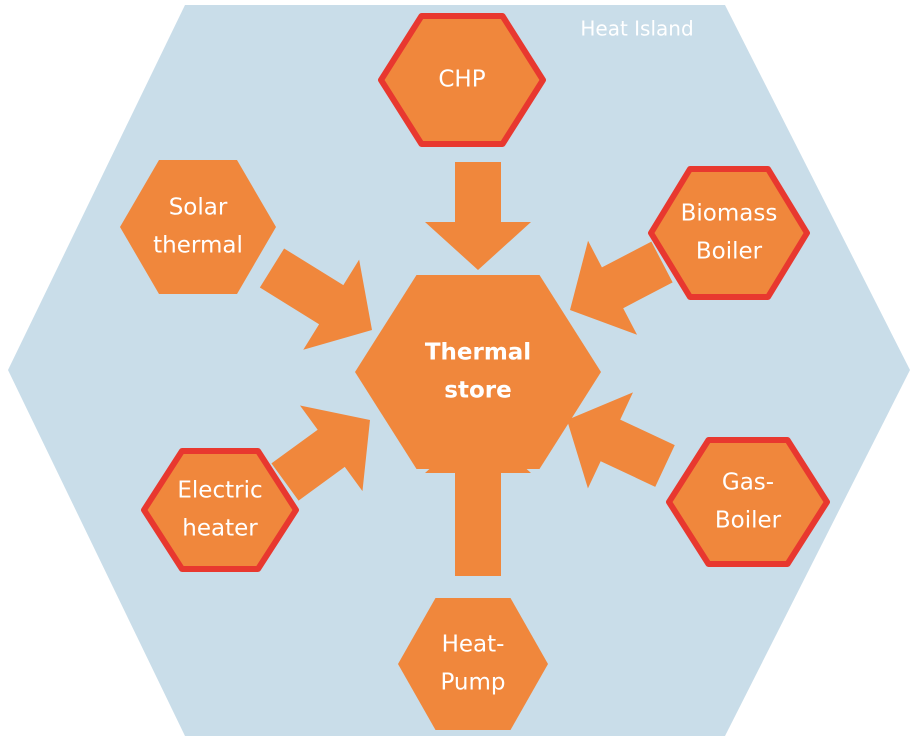 The image size is (912, 740). I want to click on source-label: CHP, so click(461, 80).